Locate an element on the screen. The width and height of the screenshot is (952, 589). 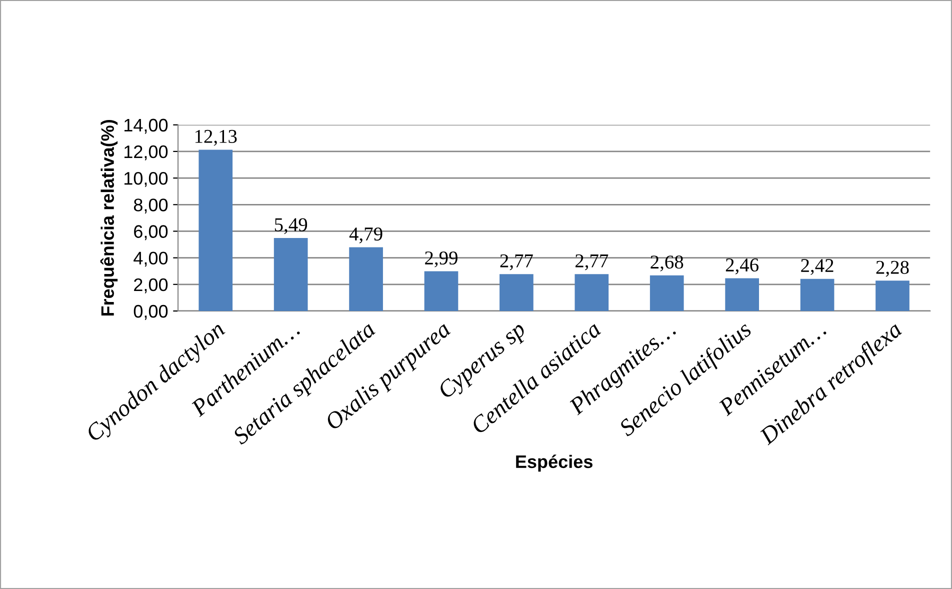
data-label: 2,46 is located at coordinates (742, 266).